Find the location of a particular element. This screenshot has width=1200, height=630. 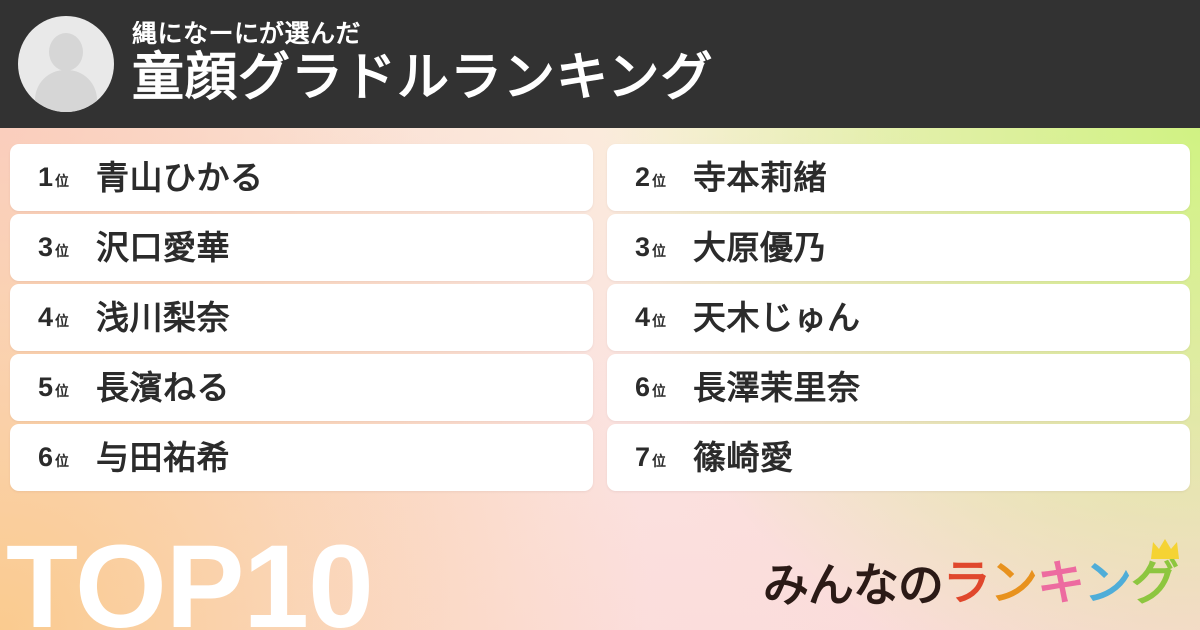

top10-watermark: TOP10 is located at coordinates (190, 575).